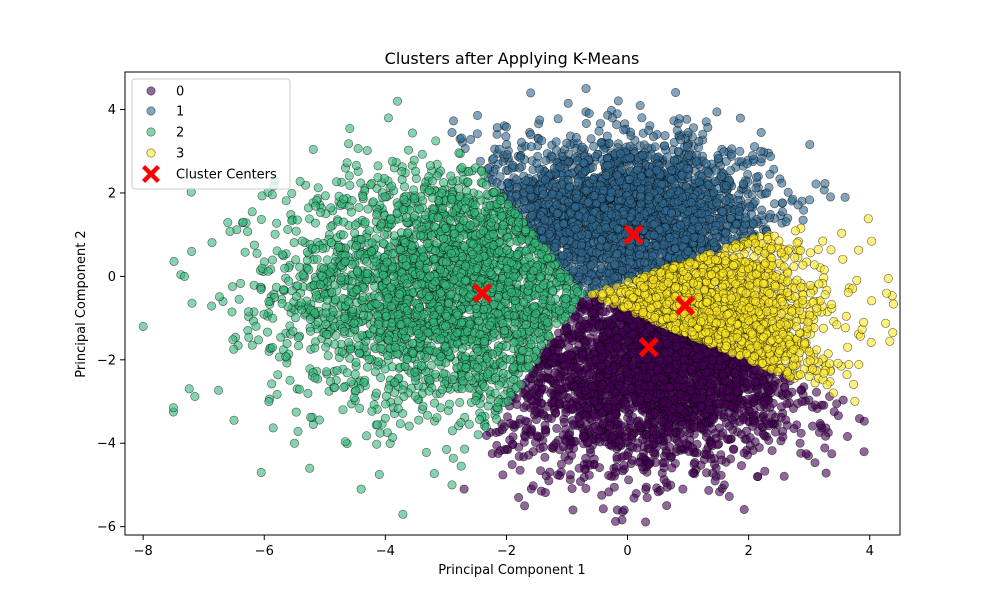 The height and width of the screenshot is (600, 1000). Describe the element at coordinates (512, 58) in the screenshot. I see `chart-title: Clusters after Applying K-Means` at that location.